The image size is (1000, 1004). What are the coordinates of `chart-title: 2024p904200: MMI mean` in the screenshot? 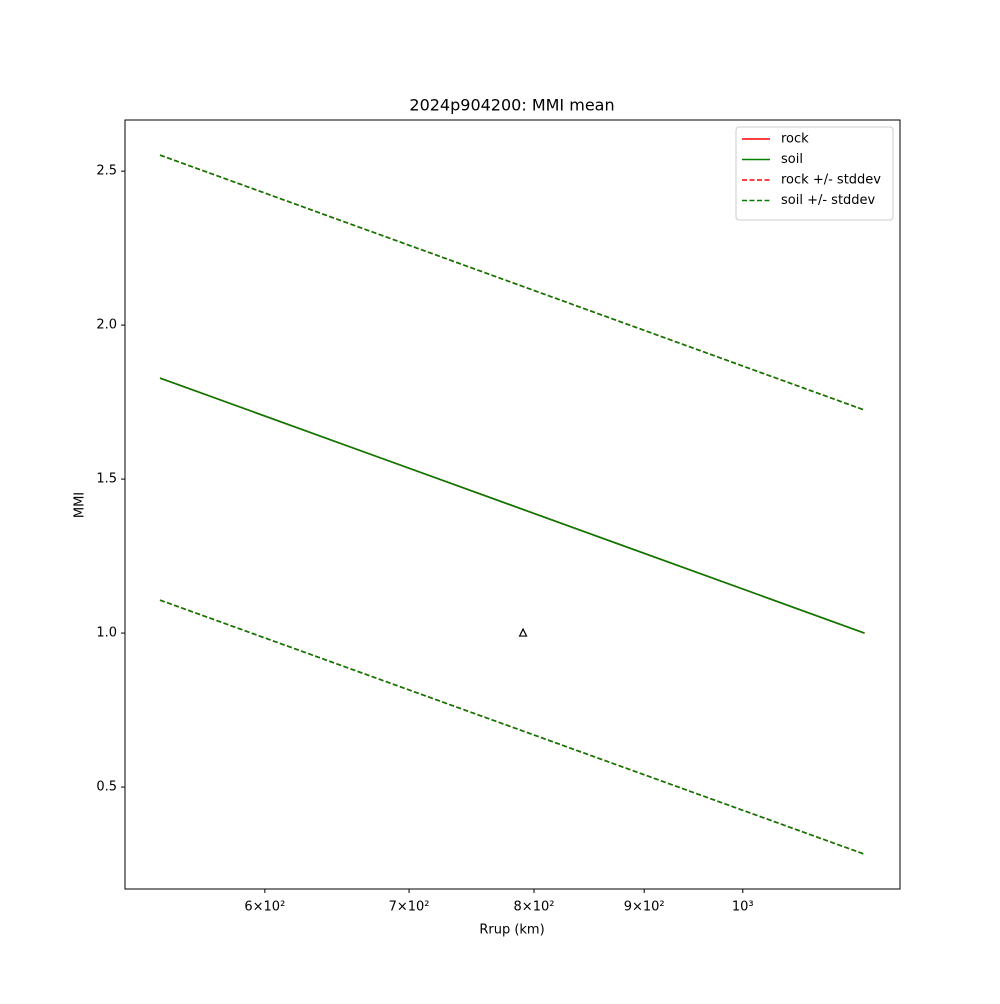 It's located at (511, 105).